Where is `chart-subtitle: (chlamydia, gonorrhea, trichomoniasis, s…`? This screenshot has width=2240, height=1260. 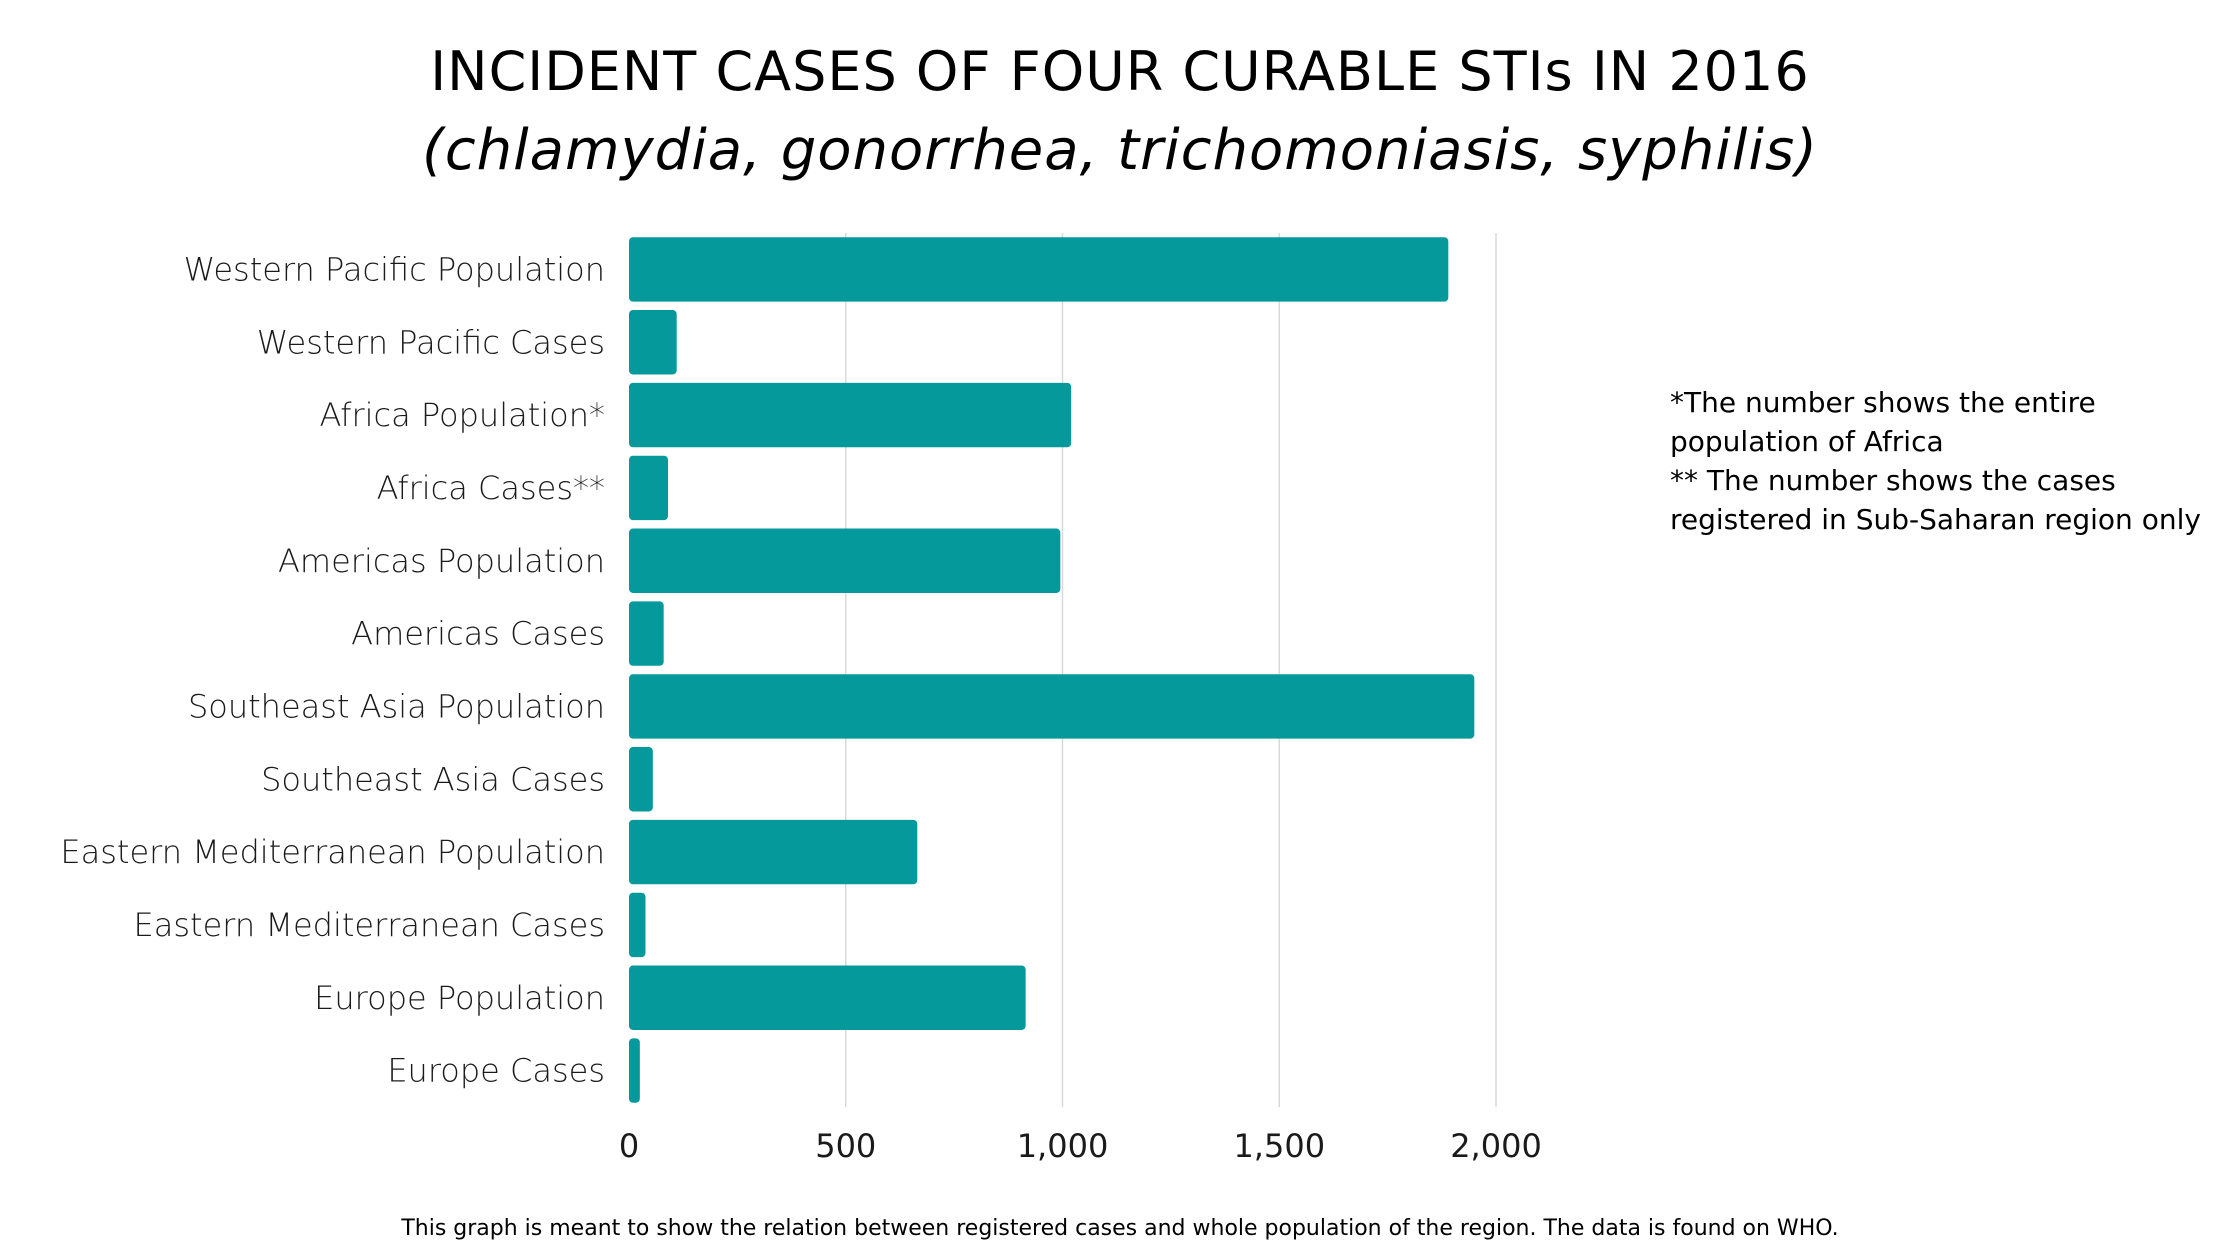
chart-subtitle: (chlamydia, gonorrhea, trichomoniasis, s… is located at coordinates (1120, 150).